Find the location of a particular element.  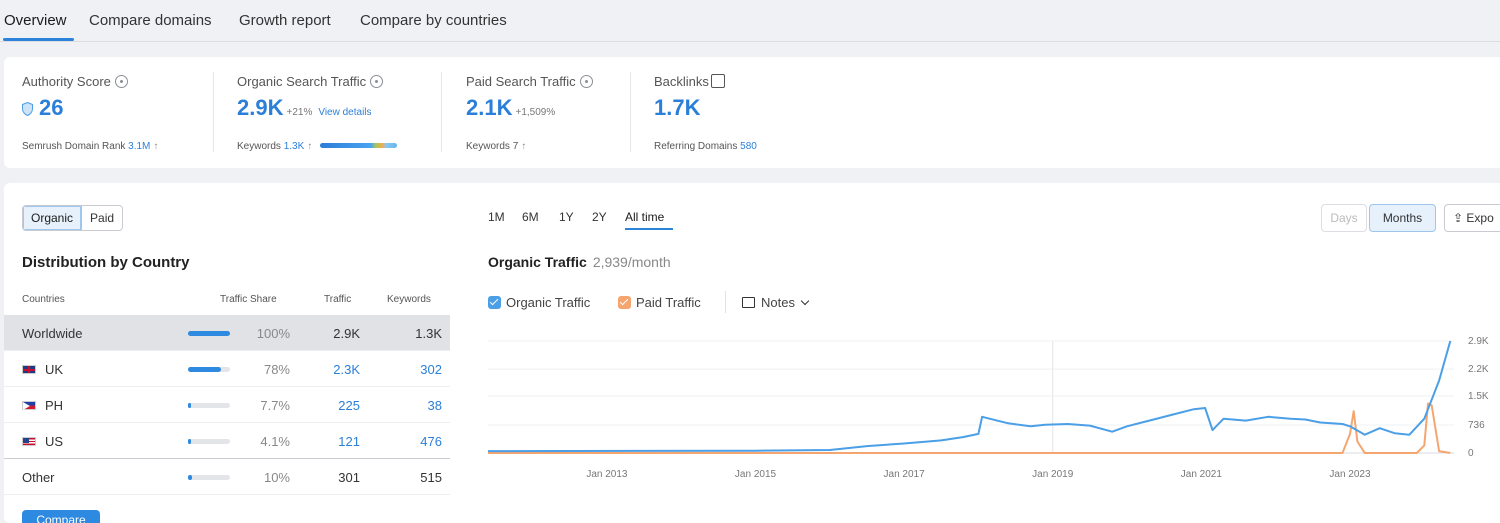

table-row: US 4.1% 121 476 is located at coordinates (227, 441).